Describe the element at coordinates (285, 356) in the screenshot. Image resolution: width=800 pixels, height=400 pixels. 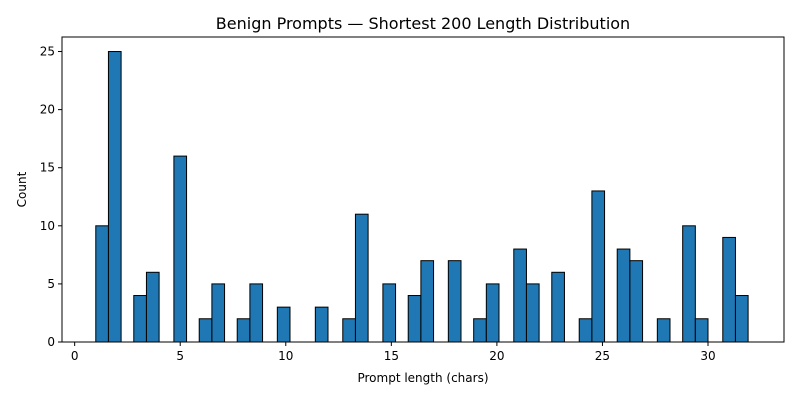
I see `x-tick-label: 10` at that location.